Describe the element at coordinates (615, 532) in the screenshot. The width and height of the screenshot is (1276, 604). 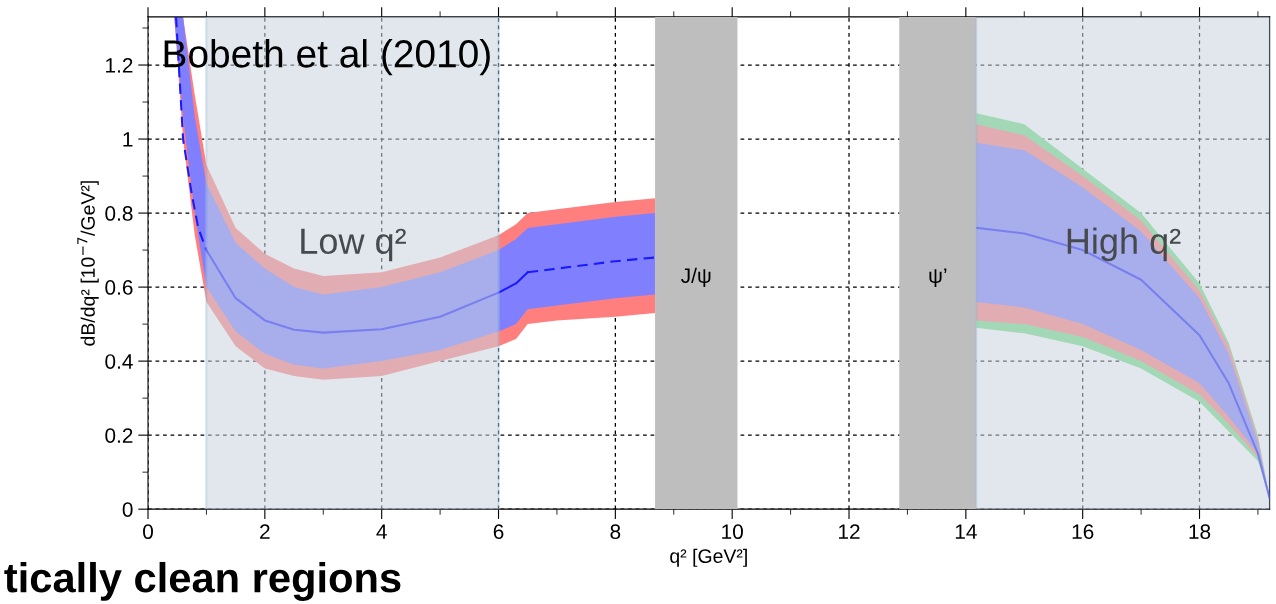
I see `x-tick-label: 8` at that location.